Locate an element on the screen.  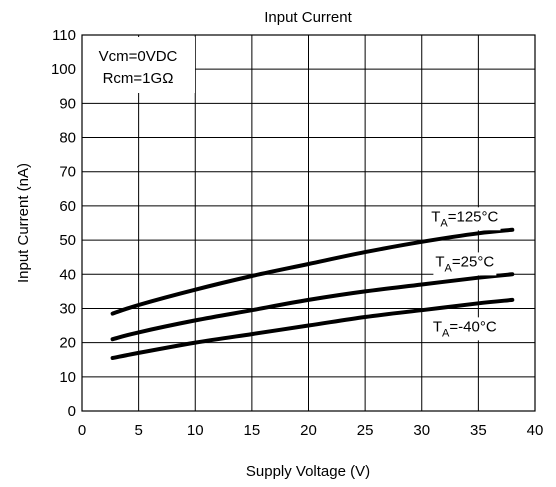
y-tick-label: 80 is located at coordinates (67, 138).